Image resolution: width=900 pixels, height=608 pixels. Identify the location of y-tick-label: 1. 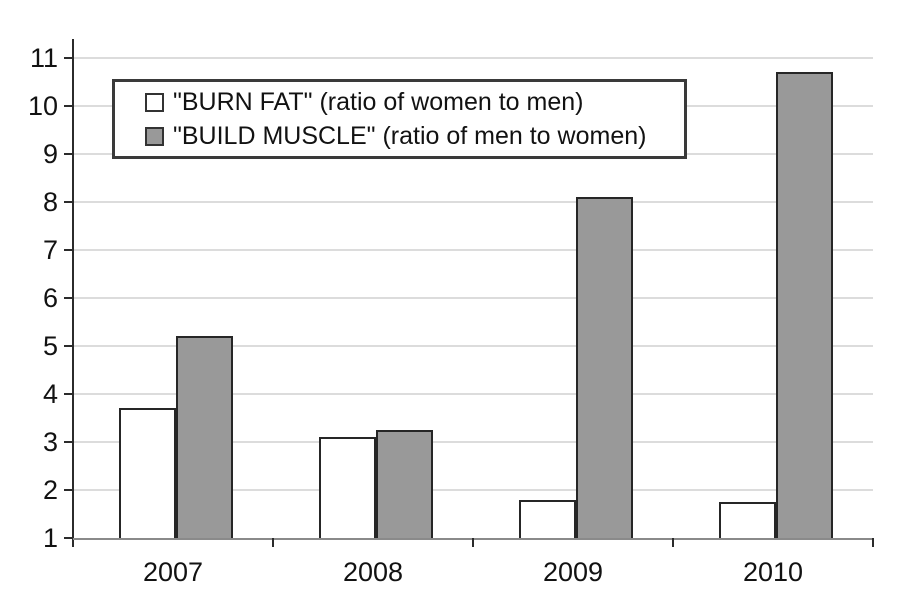
(50, 538).